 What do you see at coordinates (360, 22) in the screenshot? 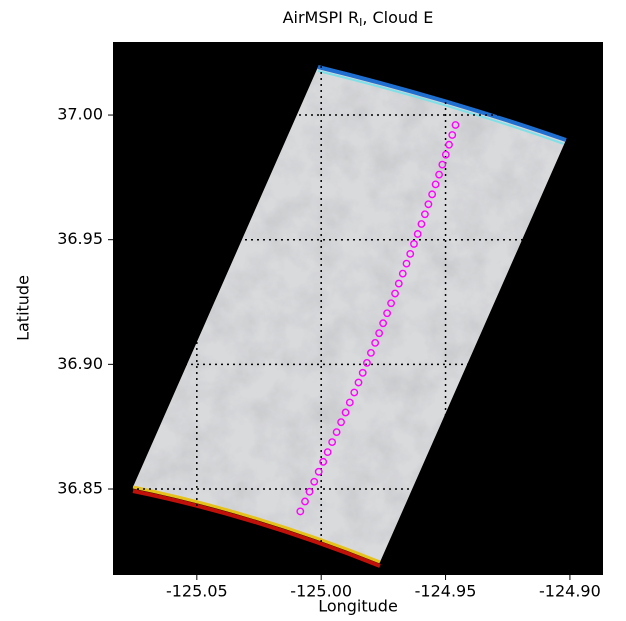
I see `title-subscript: I` at bounding box center [360, 22].